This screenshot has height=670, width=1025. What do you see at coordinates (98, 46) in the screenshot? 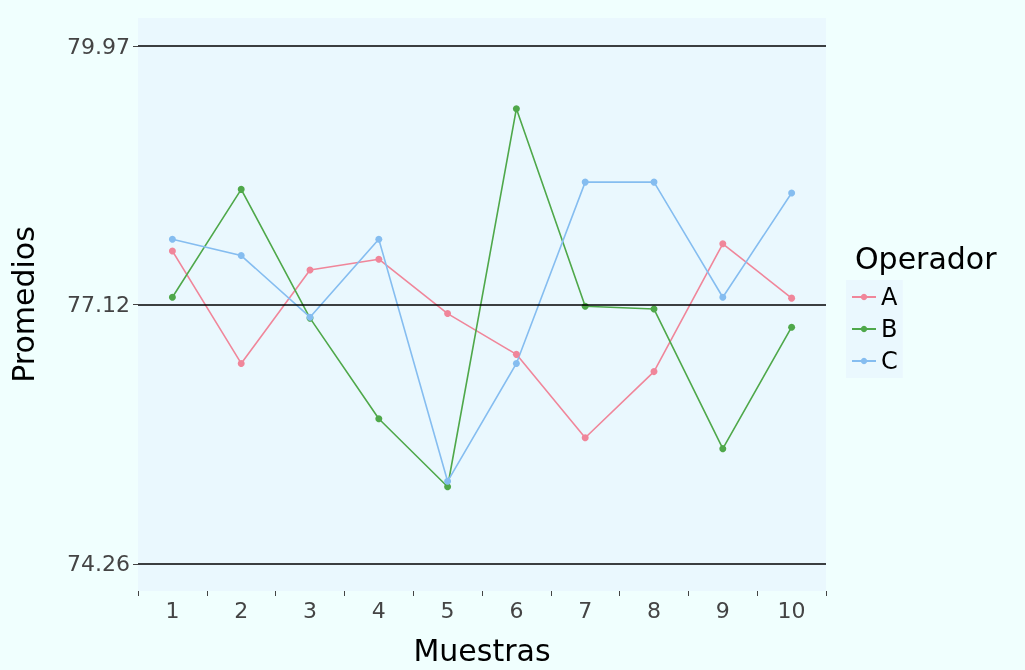
I see `y-tick-label: 79.97` at bounding box center [98, 46].